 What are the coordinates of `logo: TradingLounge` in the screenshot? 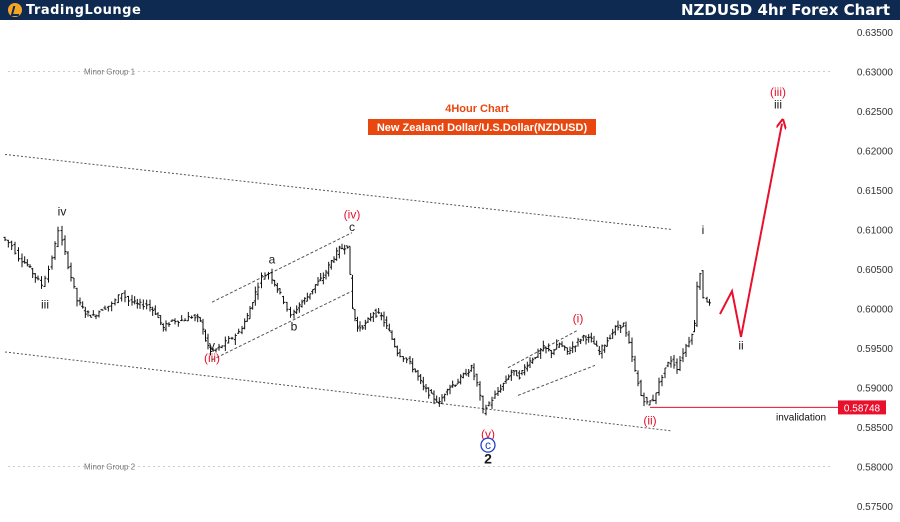 It's located at (74, 10).